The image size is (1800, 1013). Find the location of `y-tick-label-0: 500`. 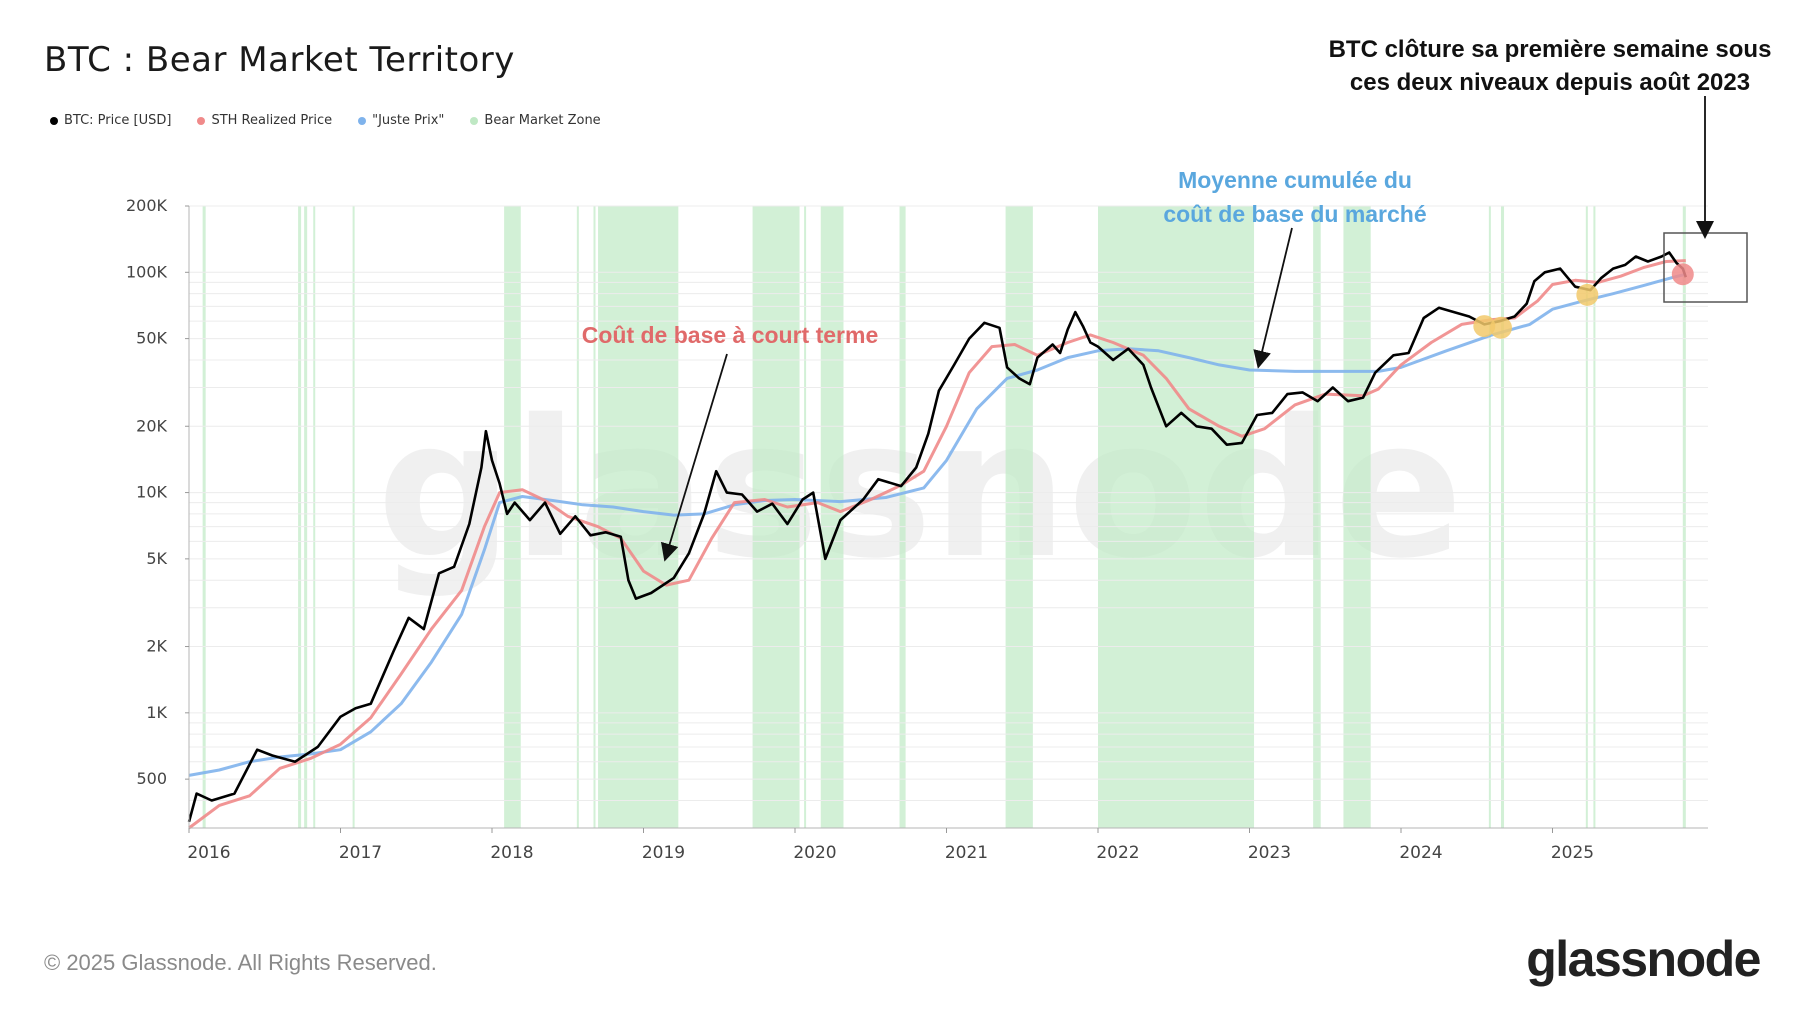

y-tick-label-0: 500 is located at coordinates (151, 778).